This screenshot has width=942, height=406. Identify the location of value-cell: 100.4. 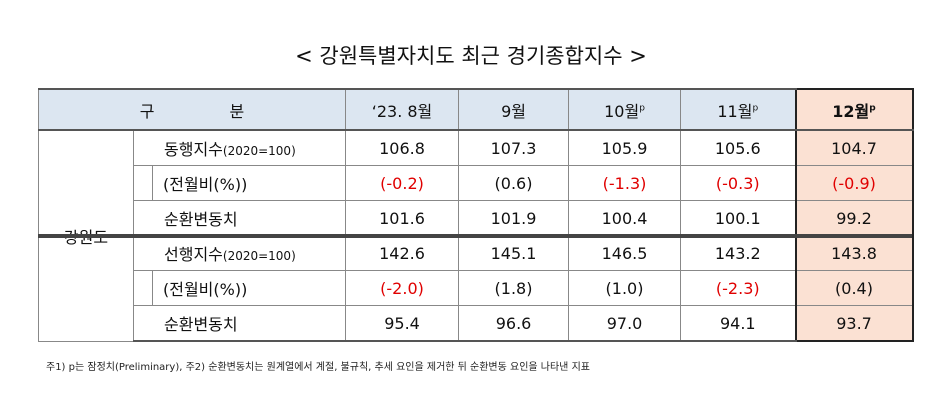
(625, 218).